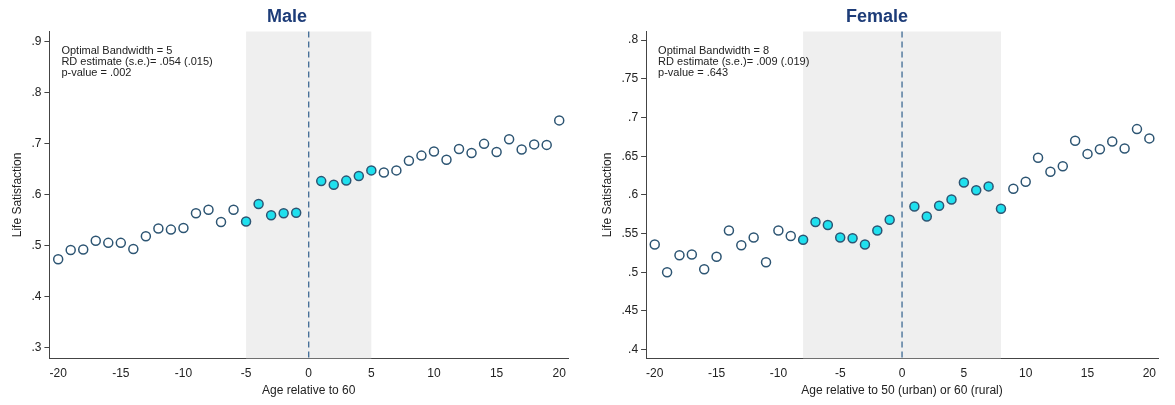 The height and width of the screenshot is (405, 1175). What do you see at coordinates (714, 50) in the screenshot?
I see `annotation: Optimal Bandwidth = 8` at bounding box center [714, 50].